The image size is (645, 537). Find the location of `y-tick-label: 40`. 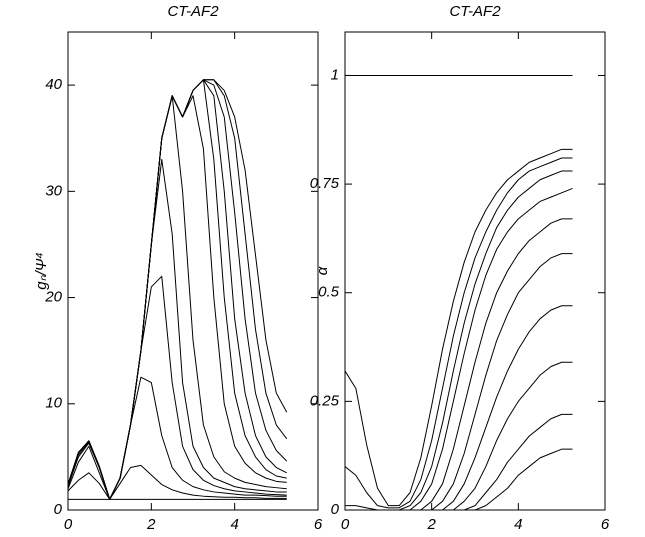

y-tick-label: 40 is located at coordinates (53, 84).